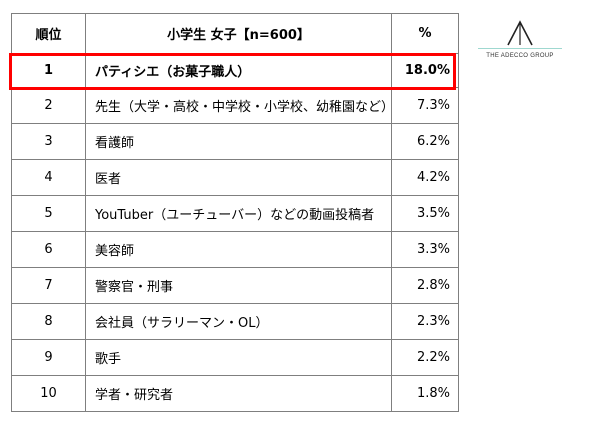 This screenshot has height=433, width=600. Describe the element at coordinates (425, 285) in the screenshot. I see `percent-cell: 2.8%` at that location.